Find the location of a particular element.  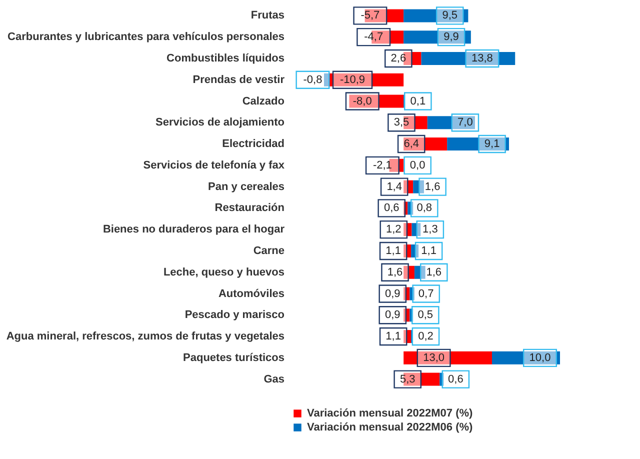

data-label: 7,0 is located at coordinates (465, 122).